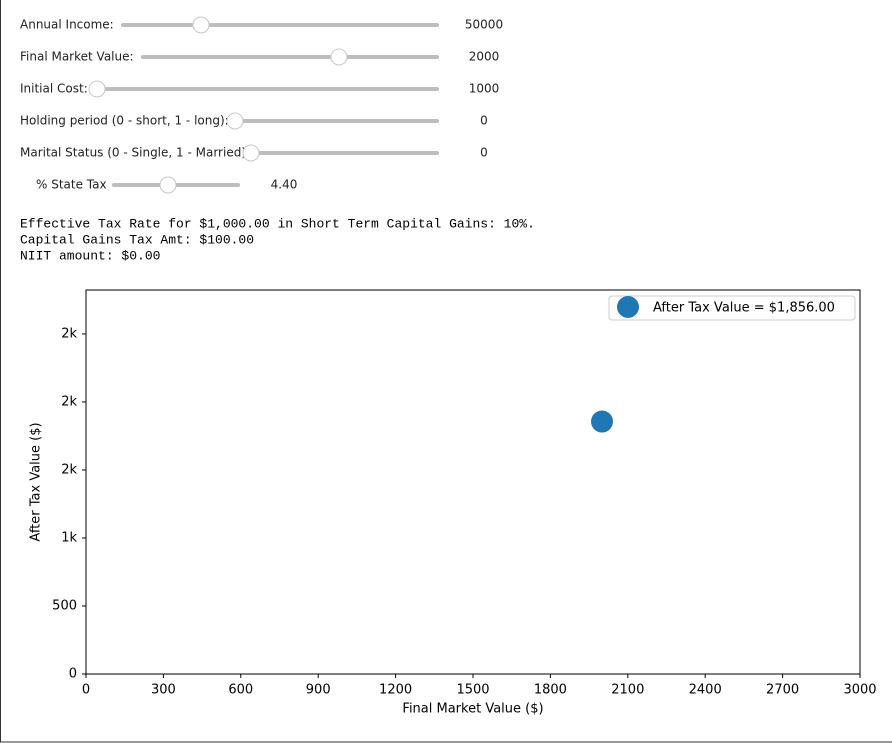 The image size is (892, 743). What do you see at coordinates (318, 690) in the screenshot?
I see `x-tick-label: 900` at bounding box center [318, 690].